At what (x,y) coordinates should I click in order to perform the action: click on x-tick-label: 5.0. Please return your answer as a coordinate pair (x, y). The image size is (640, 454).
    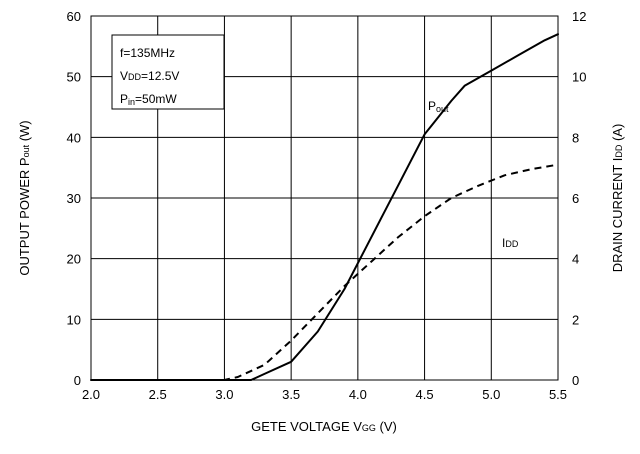
    Looking at the image, I should click on (491, 394).